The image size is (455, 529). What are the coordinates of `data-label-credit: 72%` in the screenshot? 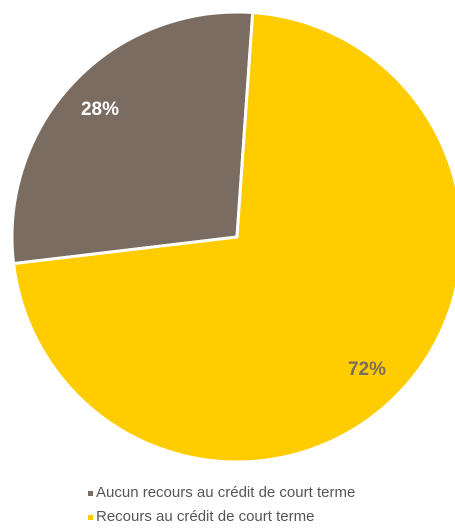 It's located at (367, 369).